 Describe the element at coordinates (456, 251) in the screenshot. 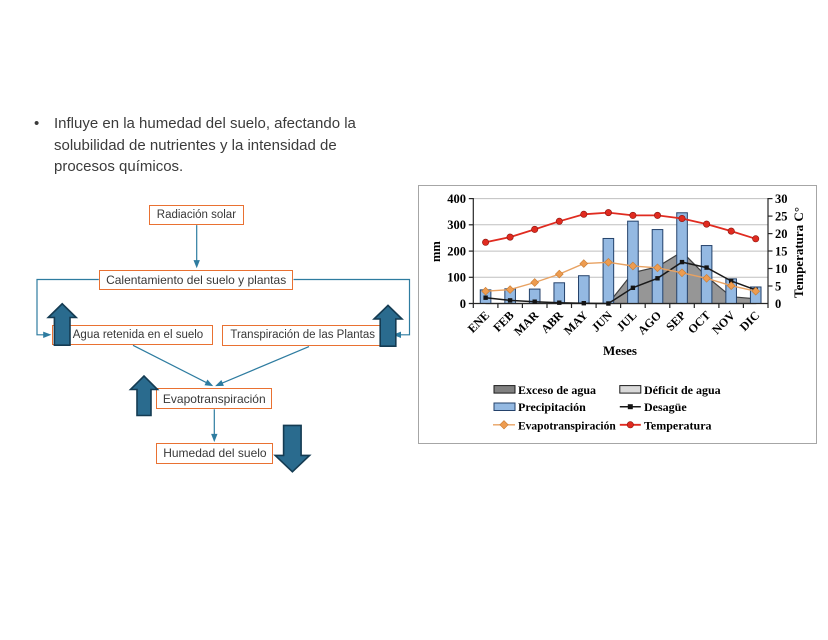

I see `svg-text: 200` at that location.